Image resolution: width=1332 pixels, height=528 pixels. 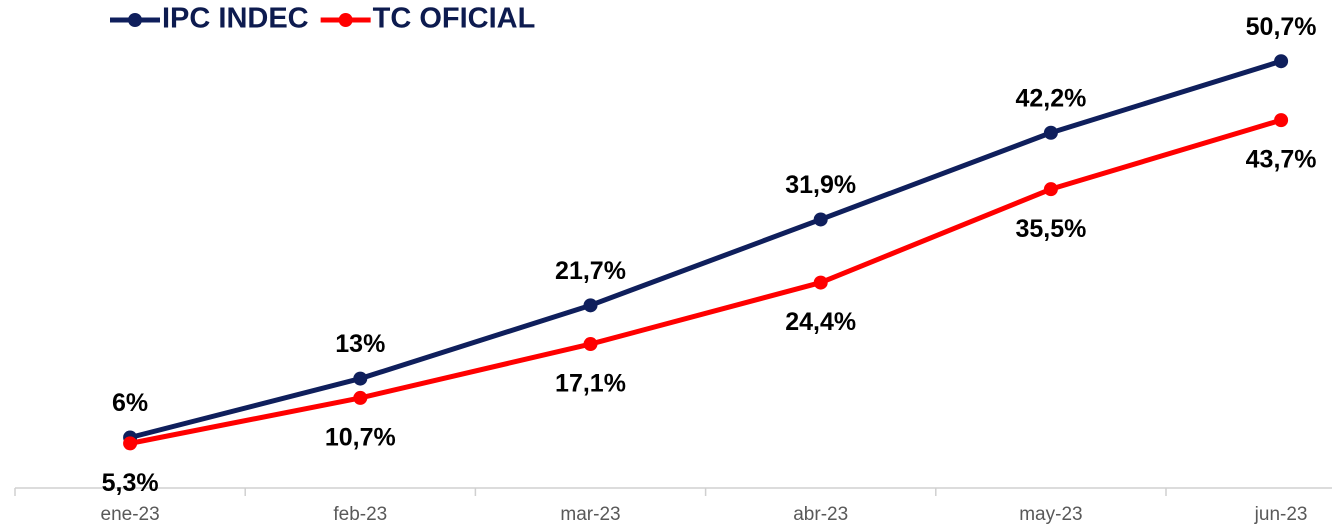 I want to click on data-label: 17,1%, so click(x=590, y=384).